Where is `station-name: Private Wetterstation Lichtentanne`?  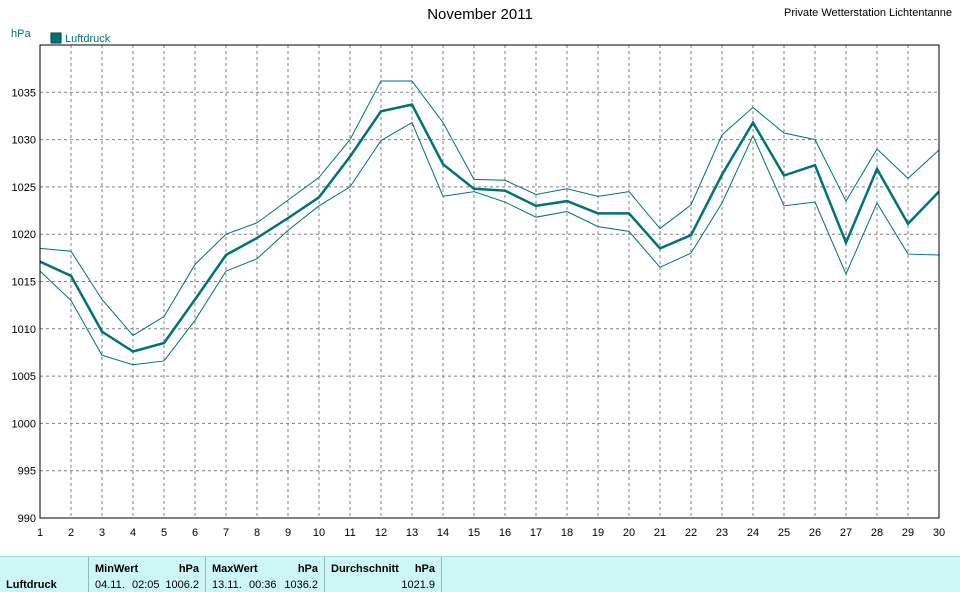 station-name: Private Wetterstation Lichtentanne is located at coordinates (868, 13).